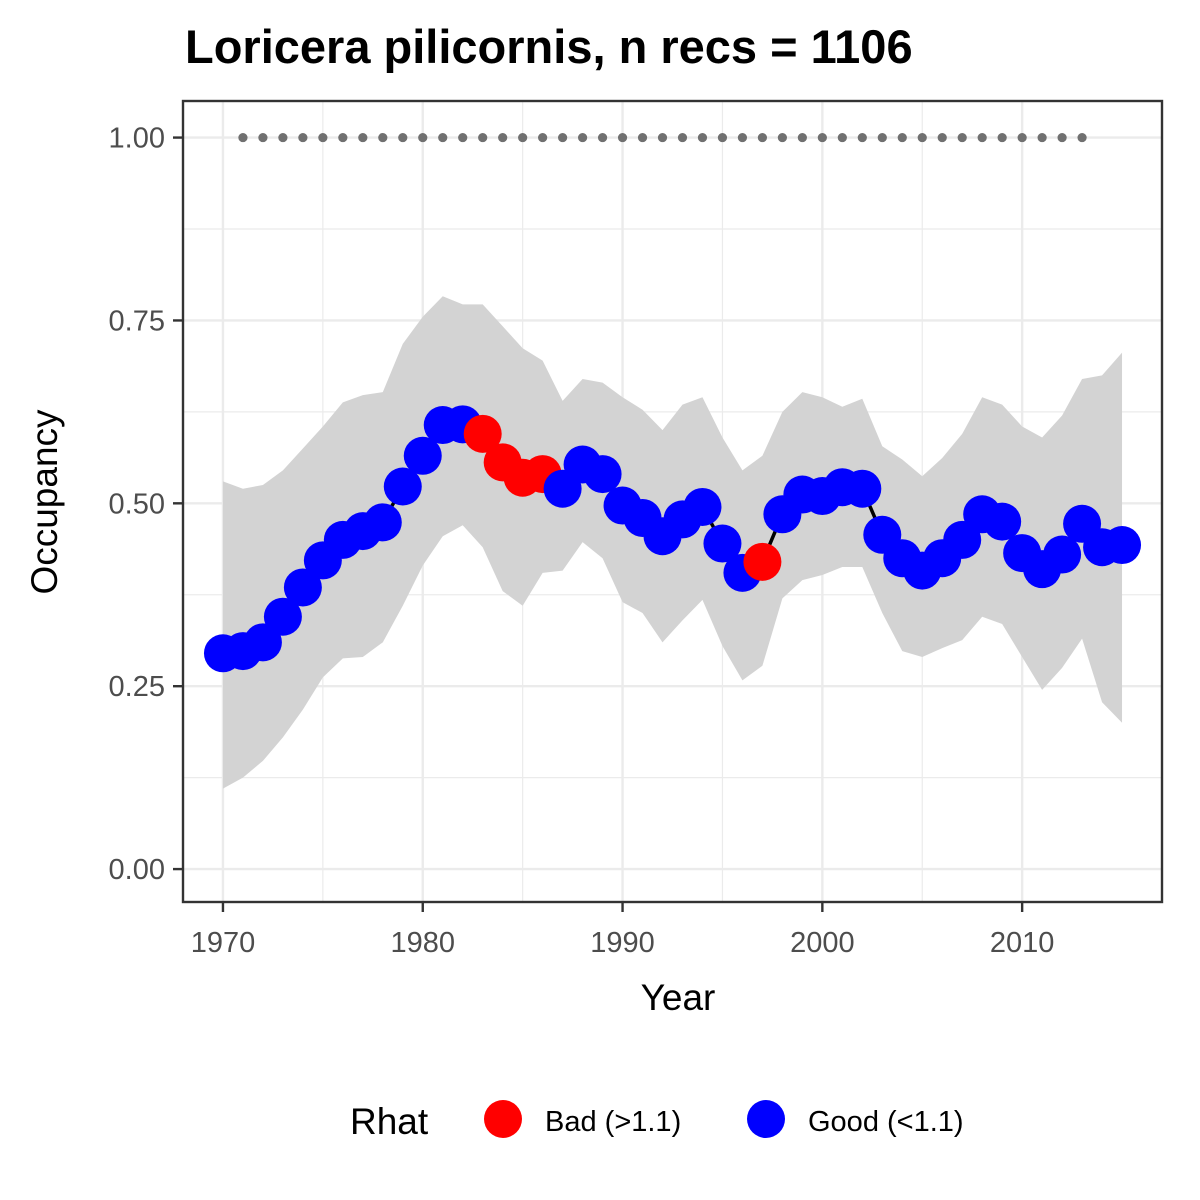 This screenshot has width=1200, height=1200. What do you see at coordinates (137, 139) in the screenshot?
I see `y-tick-label: 1.00` at bounding box center [137, 139].